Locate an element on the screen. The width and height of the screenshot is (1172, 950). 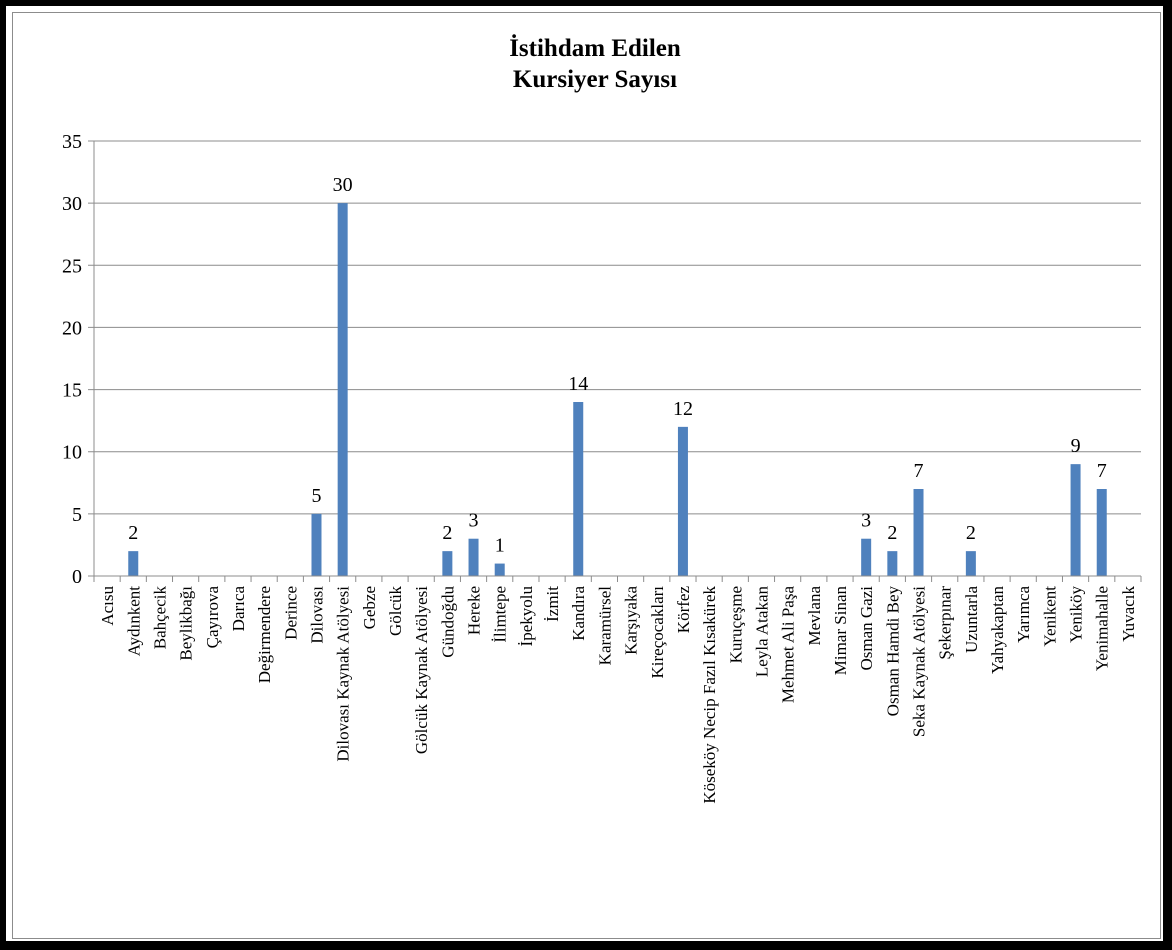
y-tick-label: 30 is located at coordinates (72, 204).